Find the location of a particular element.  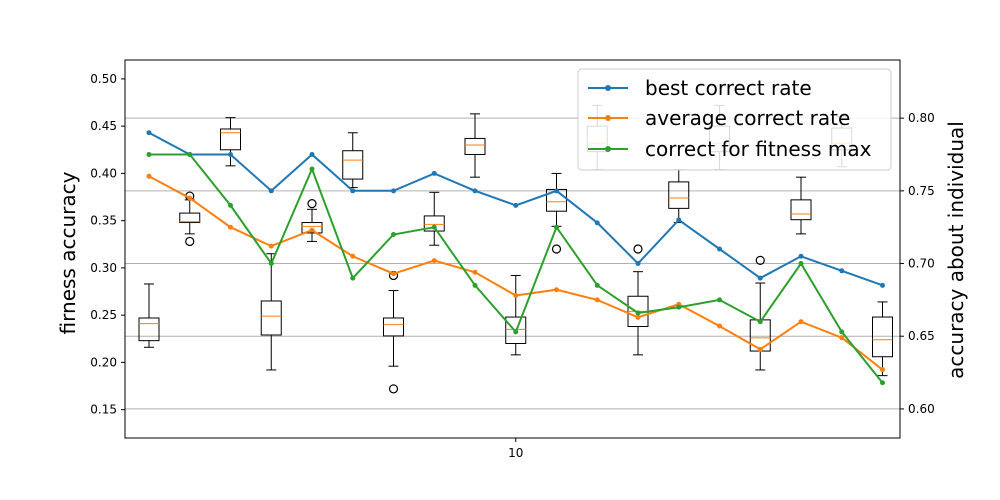

legend-label-best: best correct rate is located at coordinates (728, 88).